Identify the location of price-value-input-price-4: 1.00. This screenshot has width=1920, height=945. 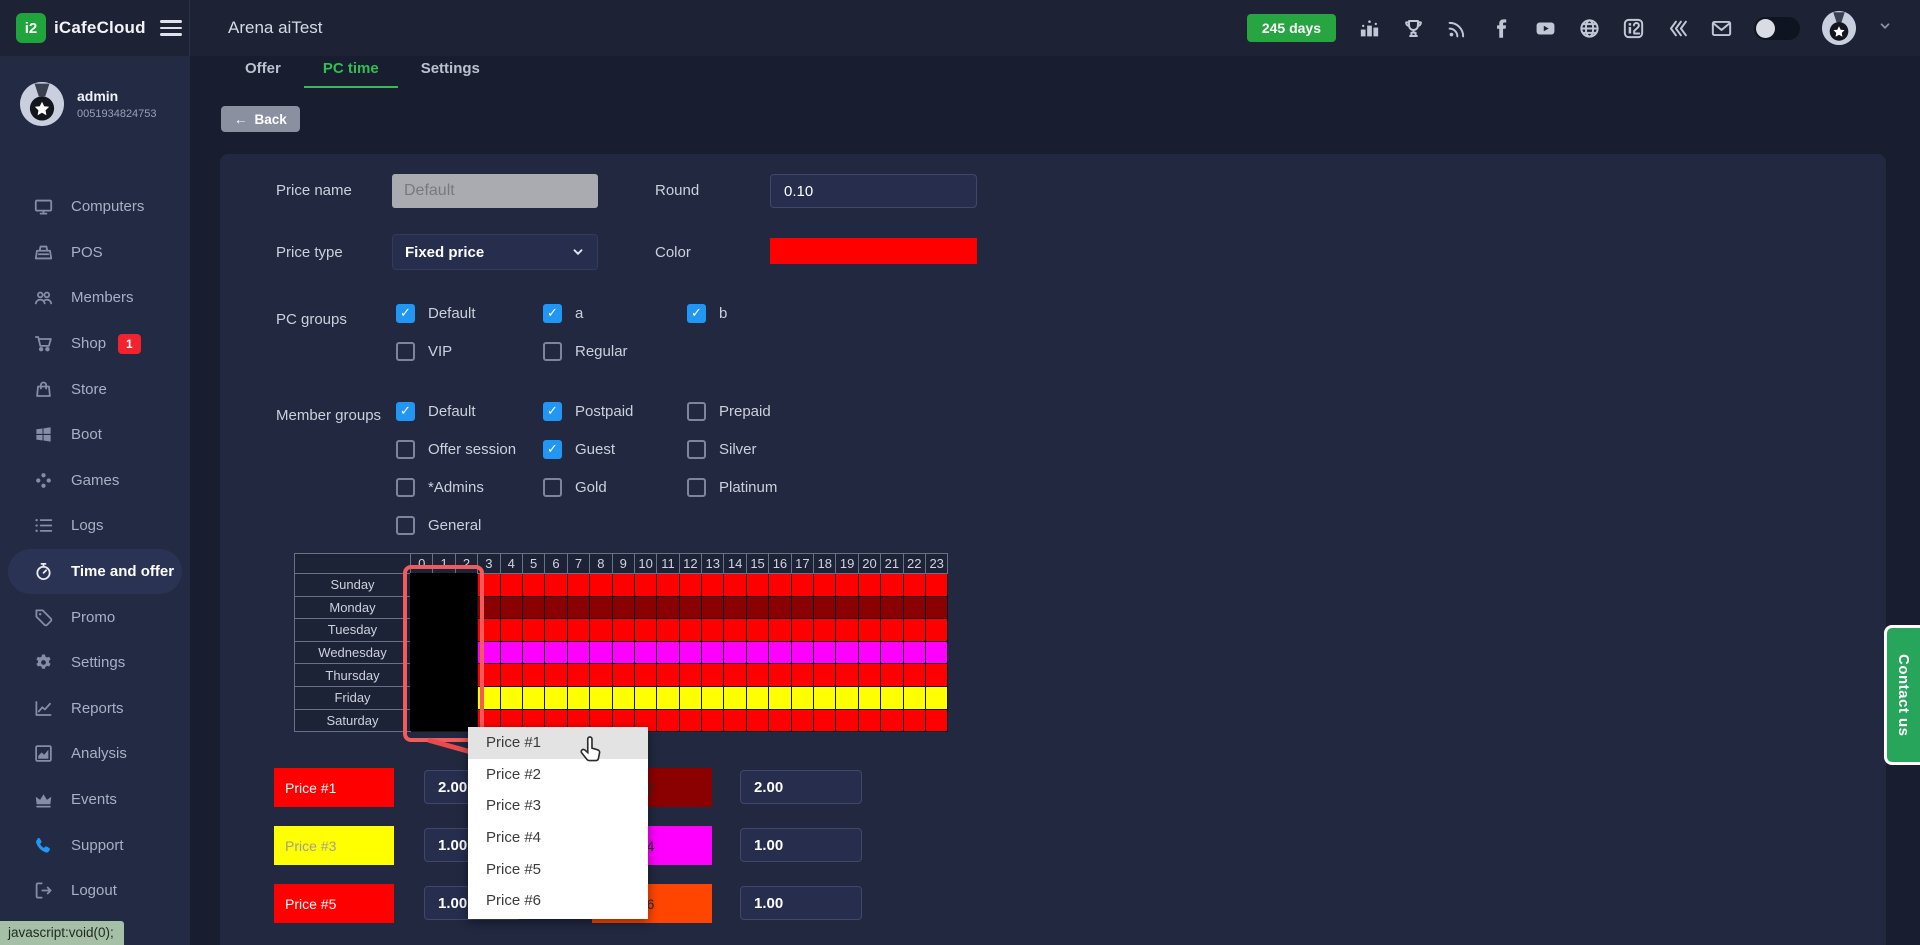
(801, 845).